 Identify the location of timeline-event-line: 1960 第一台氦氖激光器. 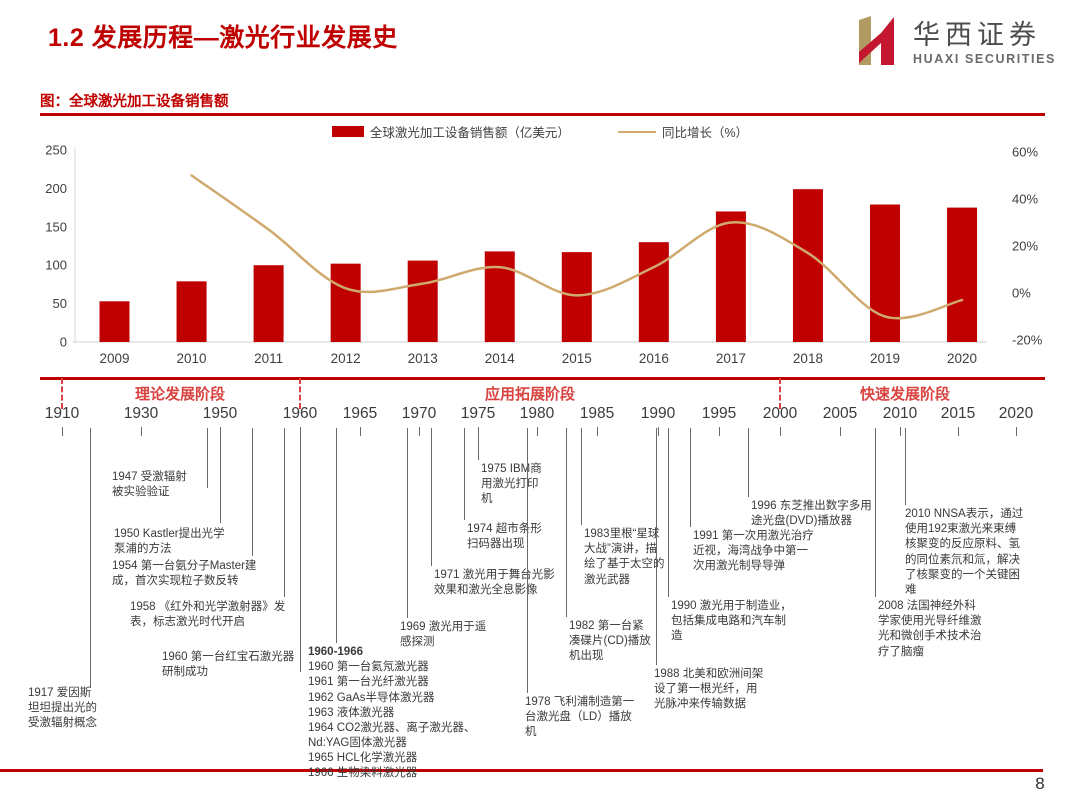
(368, 667).